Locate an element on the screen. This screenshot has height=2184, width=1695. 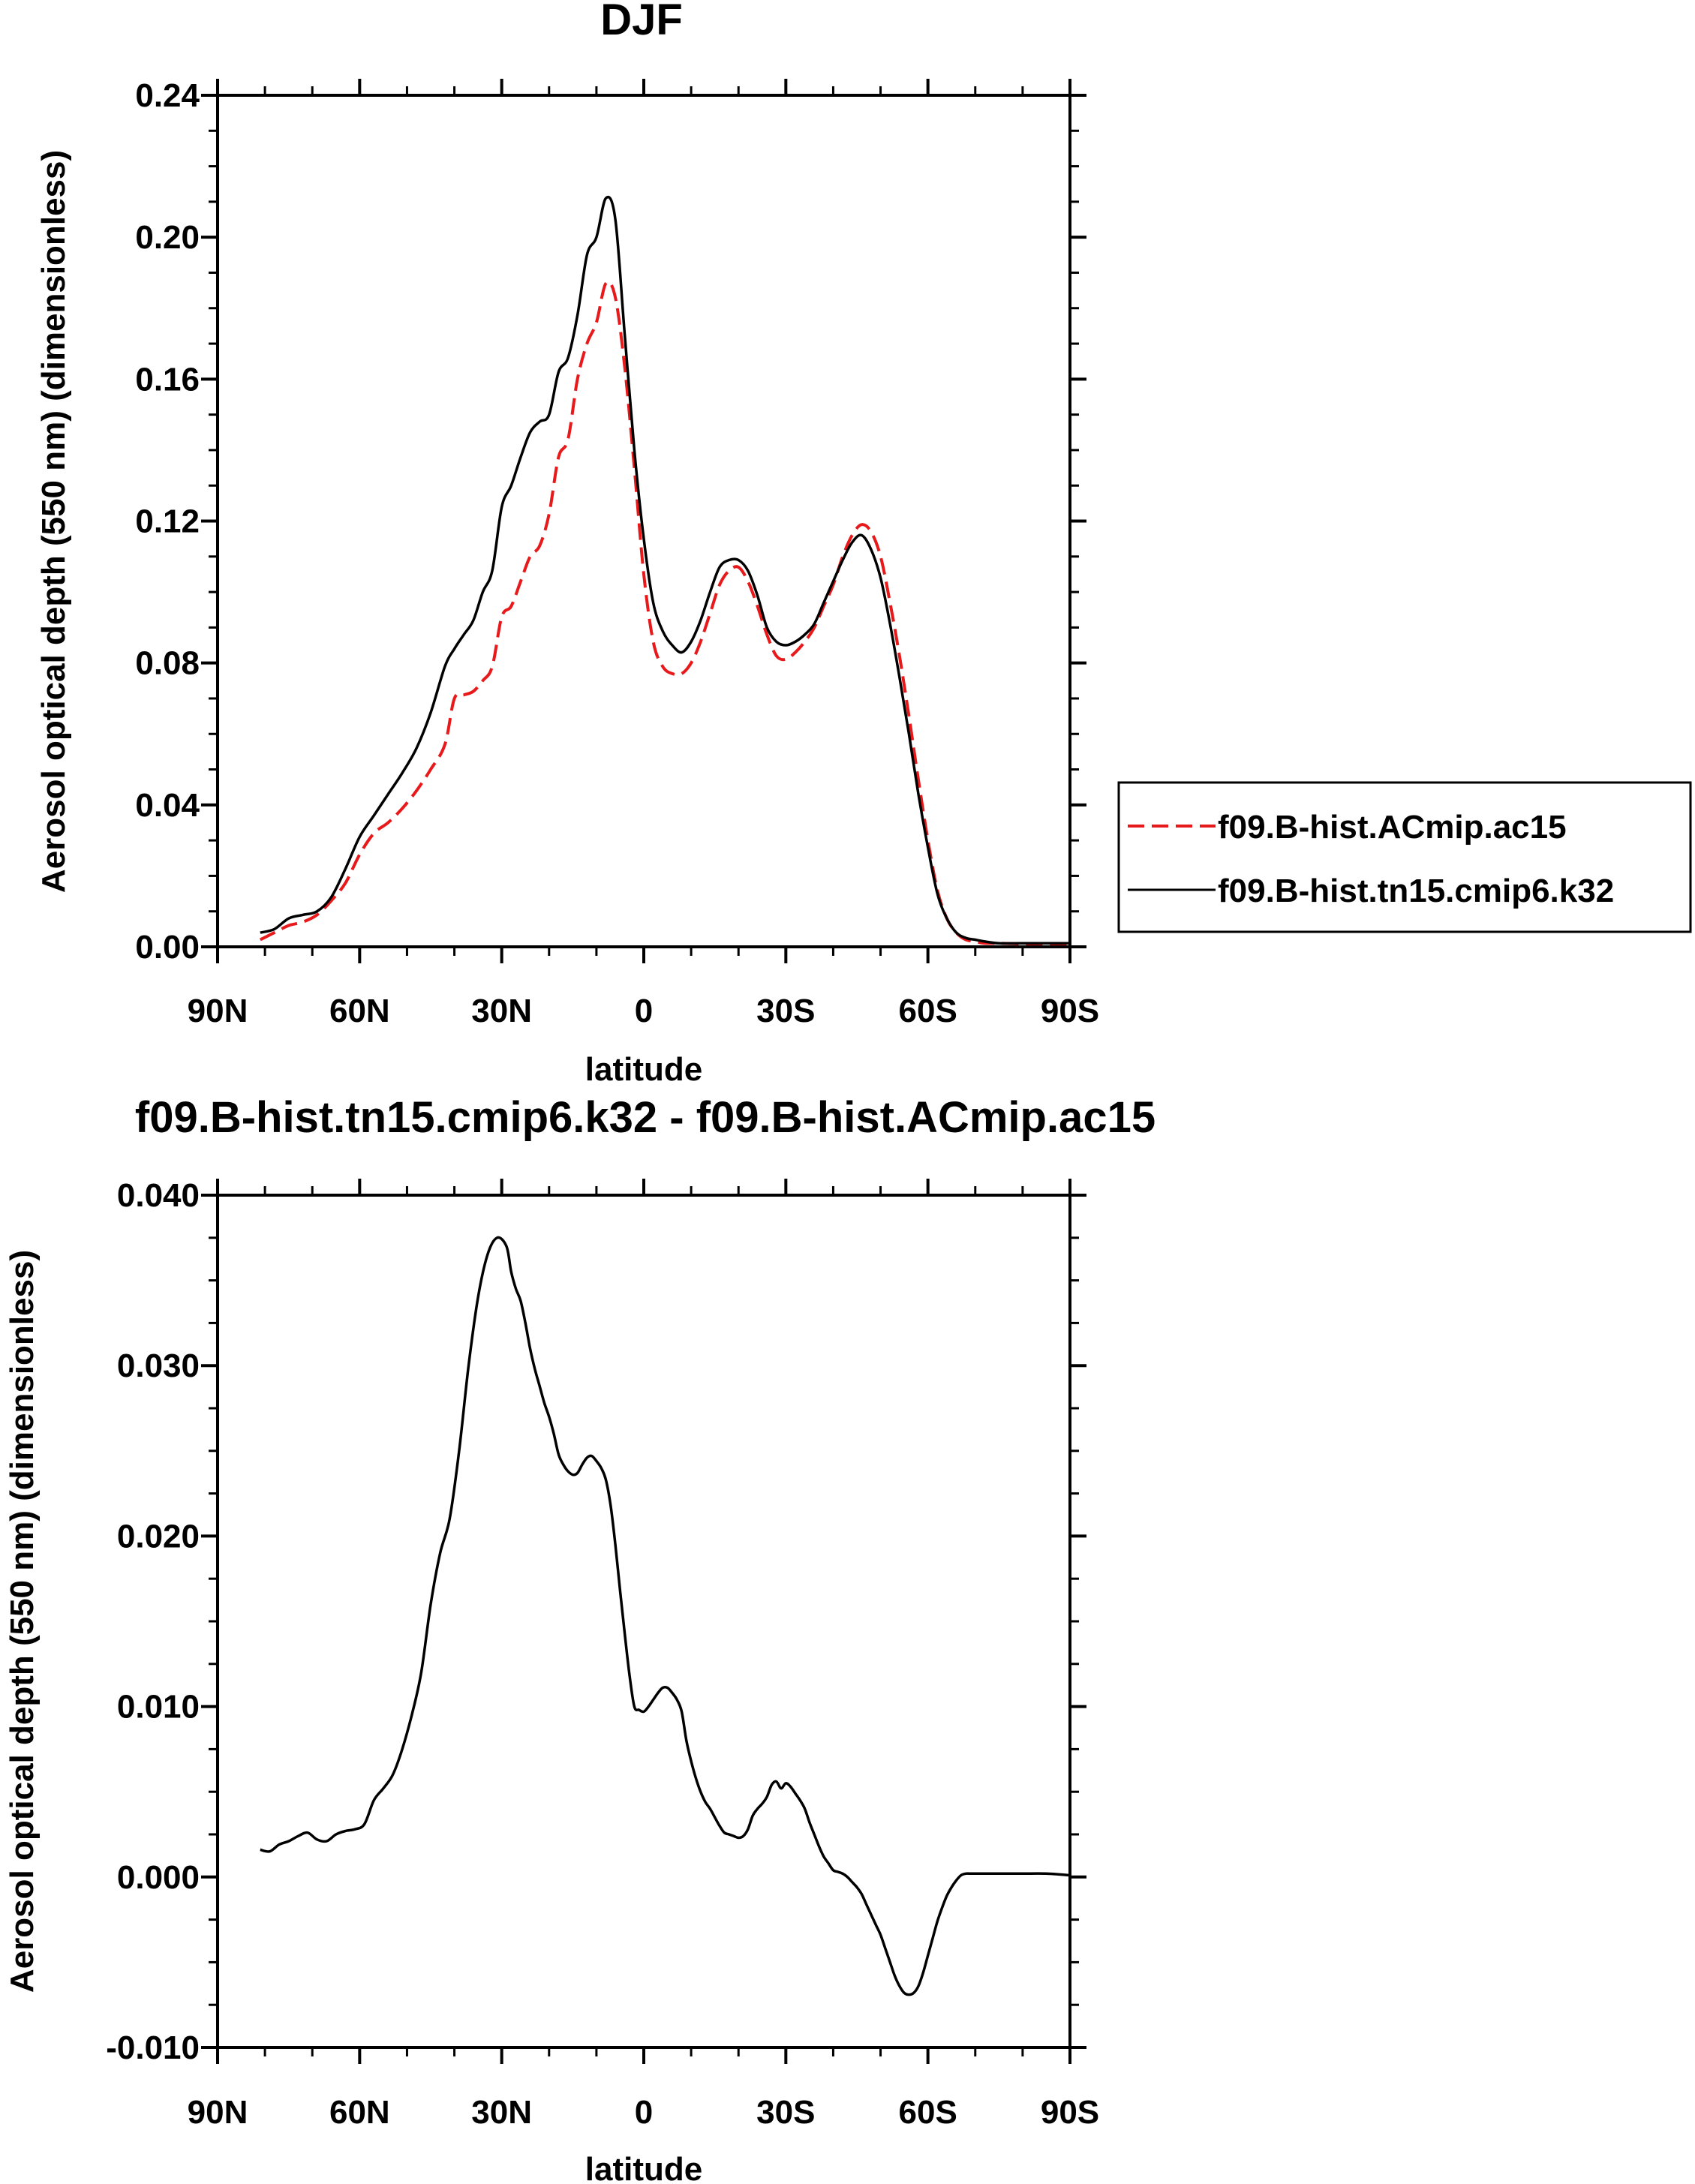
y-tick-label: -0.010 is located at coordinates (153, 2047).